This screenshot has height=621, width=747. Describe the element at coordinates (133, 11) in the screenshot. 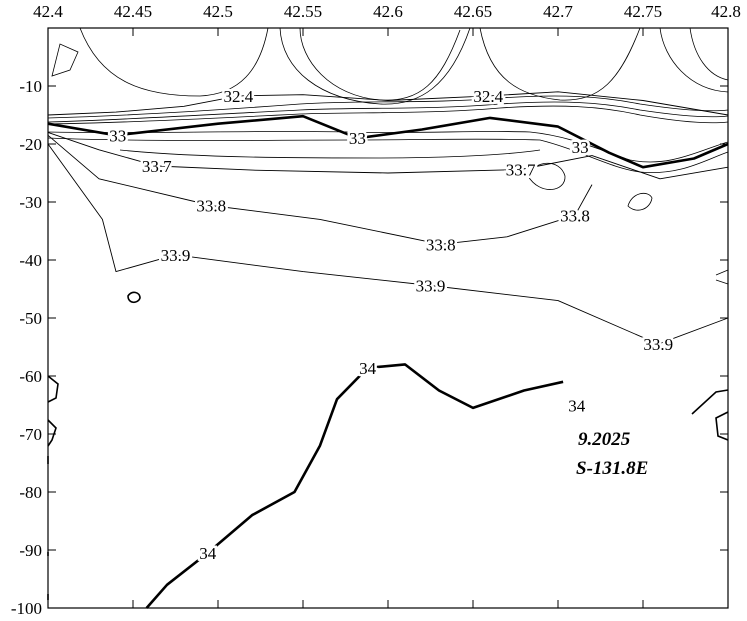

I see `x-tick-label: 42.45` at that location.